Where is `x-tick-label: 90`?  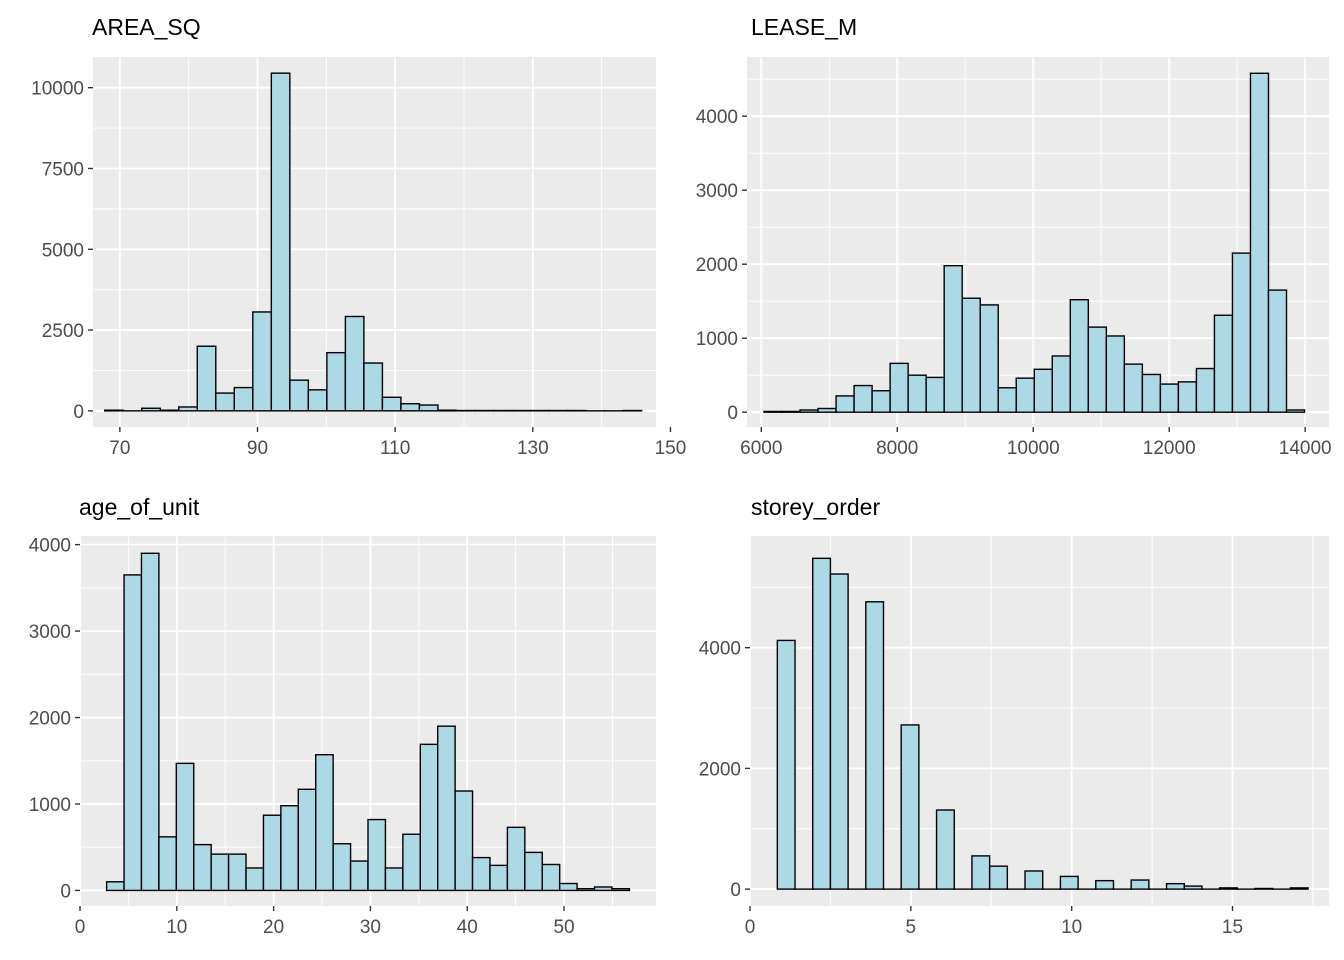 x-tick-label: 90 is located at coordinates (257, 448).